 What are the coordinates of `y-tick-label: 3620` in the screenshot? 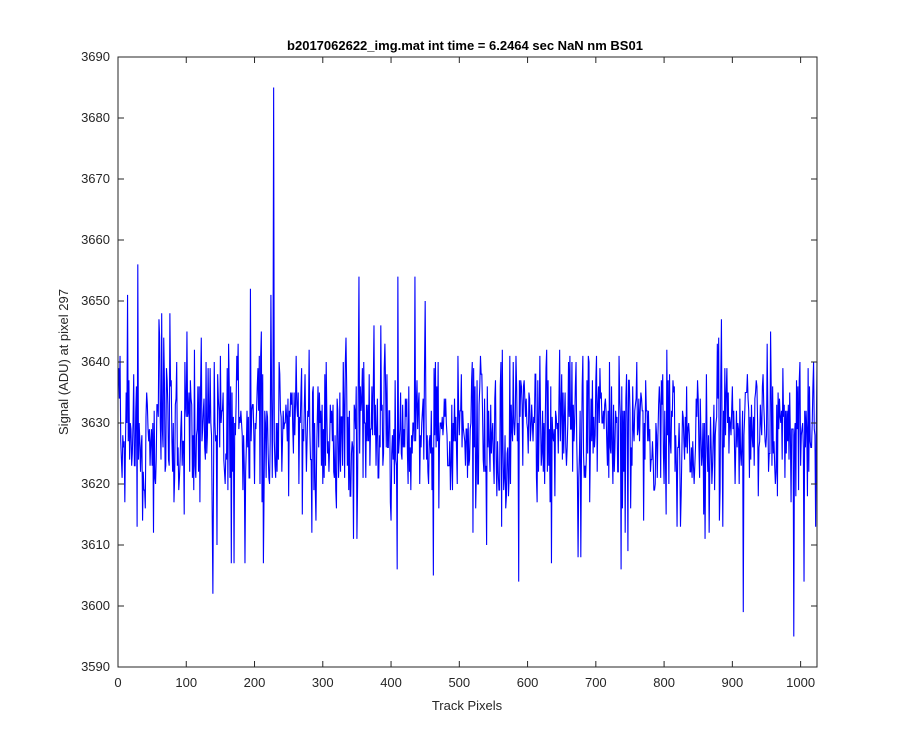 It's located at (95, 483).